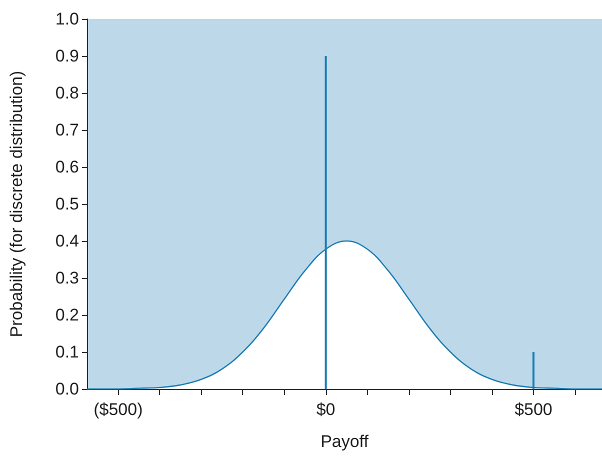  What do you see at coordinates (67, 204) in the screenshot?
I see `y-tick-label: 0.5` at bounding box center [67, 204].